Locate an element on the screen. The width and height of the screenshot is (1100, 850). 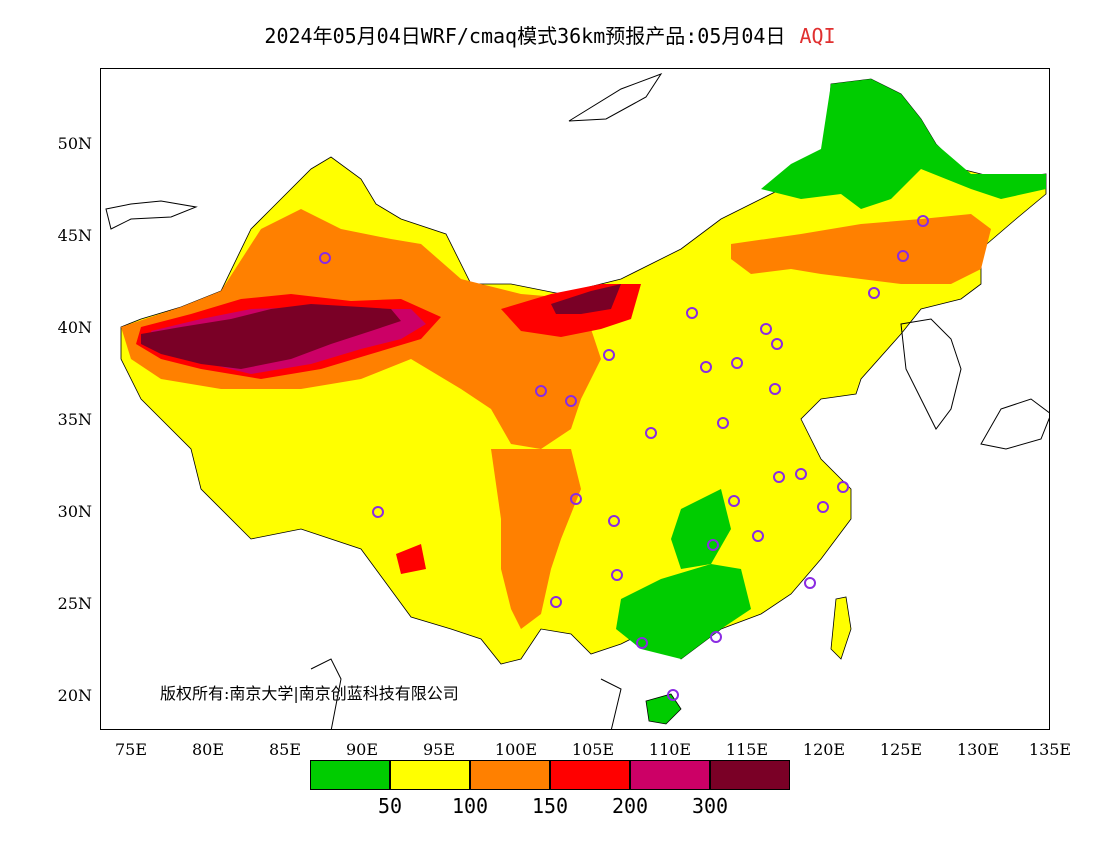
lon-tick-label: 80E is located at coordinates (208, 749).